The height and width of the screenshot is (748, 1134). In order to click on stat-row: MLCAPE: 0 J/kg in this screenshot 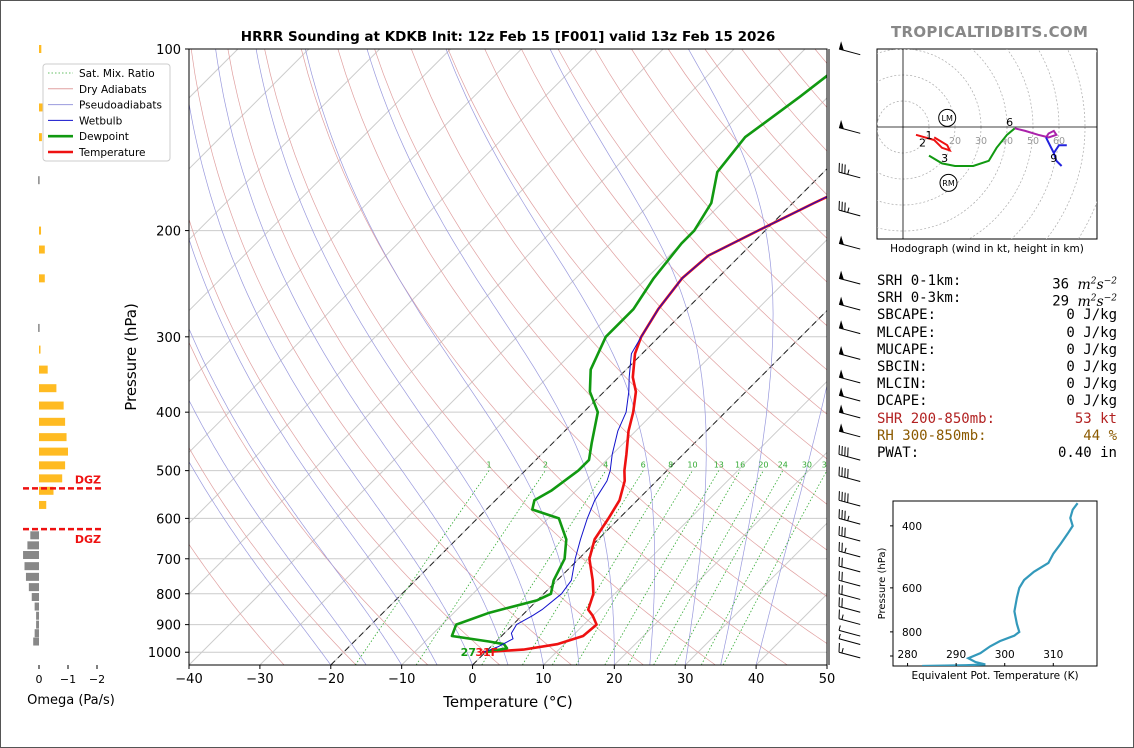, I will do `click(997, 333)`.